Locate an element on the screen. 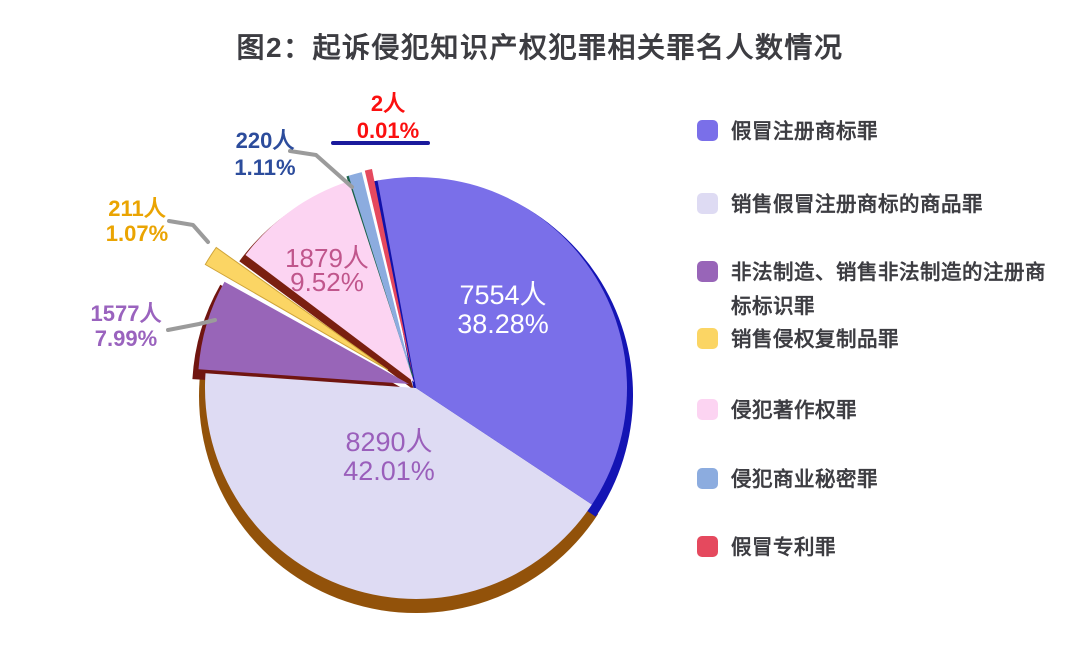 The image size is (1080, 654). legend-label-2: 非法制造、销售非法制造的注册商标标识罪 is located at coordinates (888, 289).